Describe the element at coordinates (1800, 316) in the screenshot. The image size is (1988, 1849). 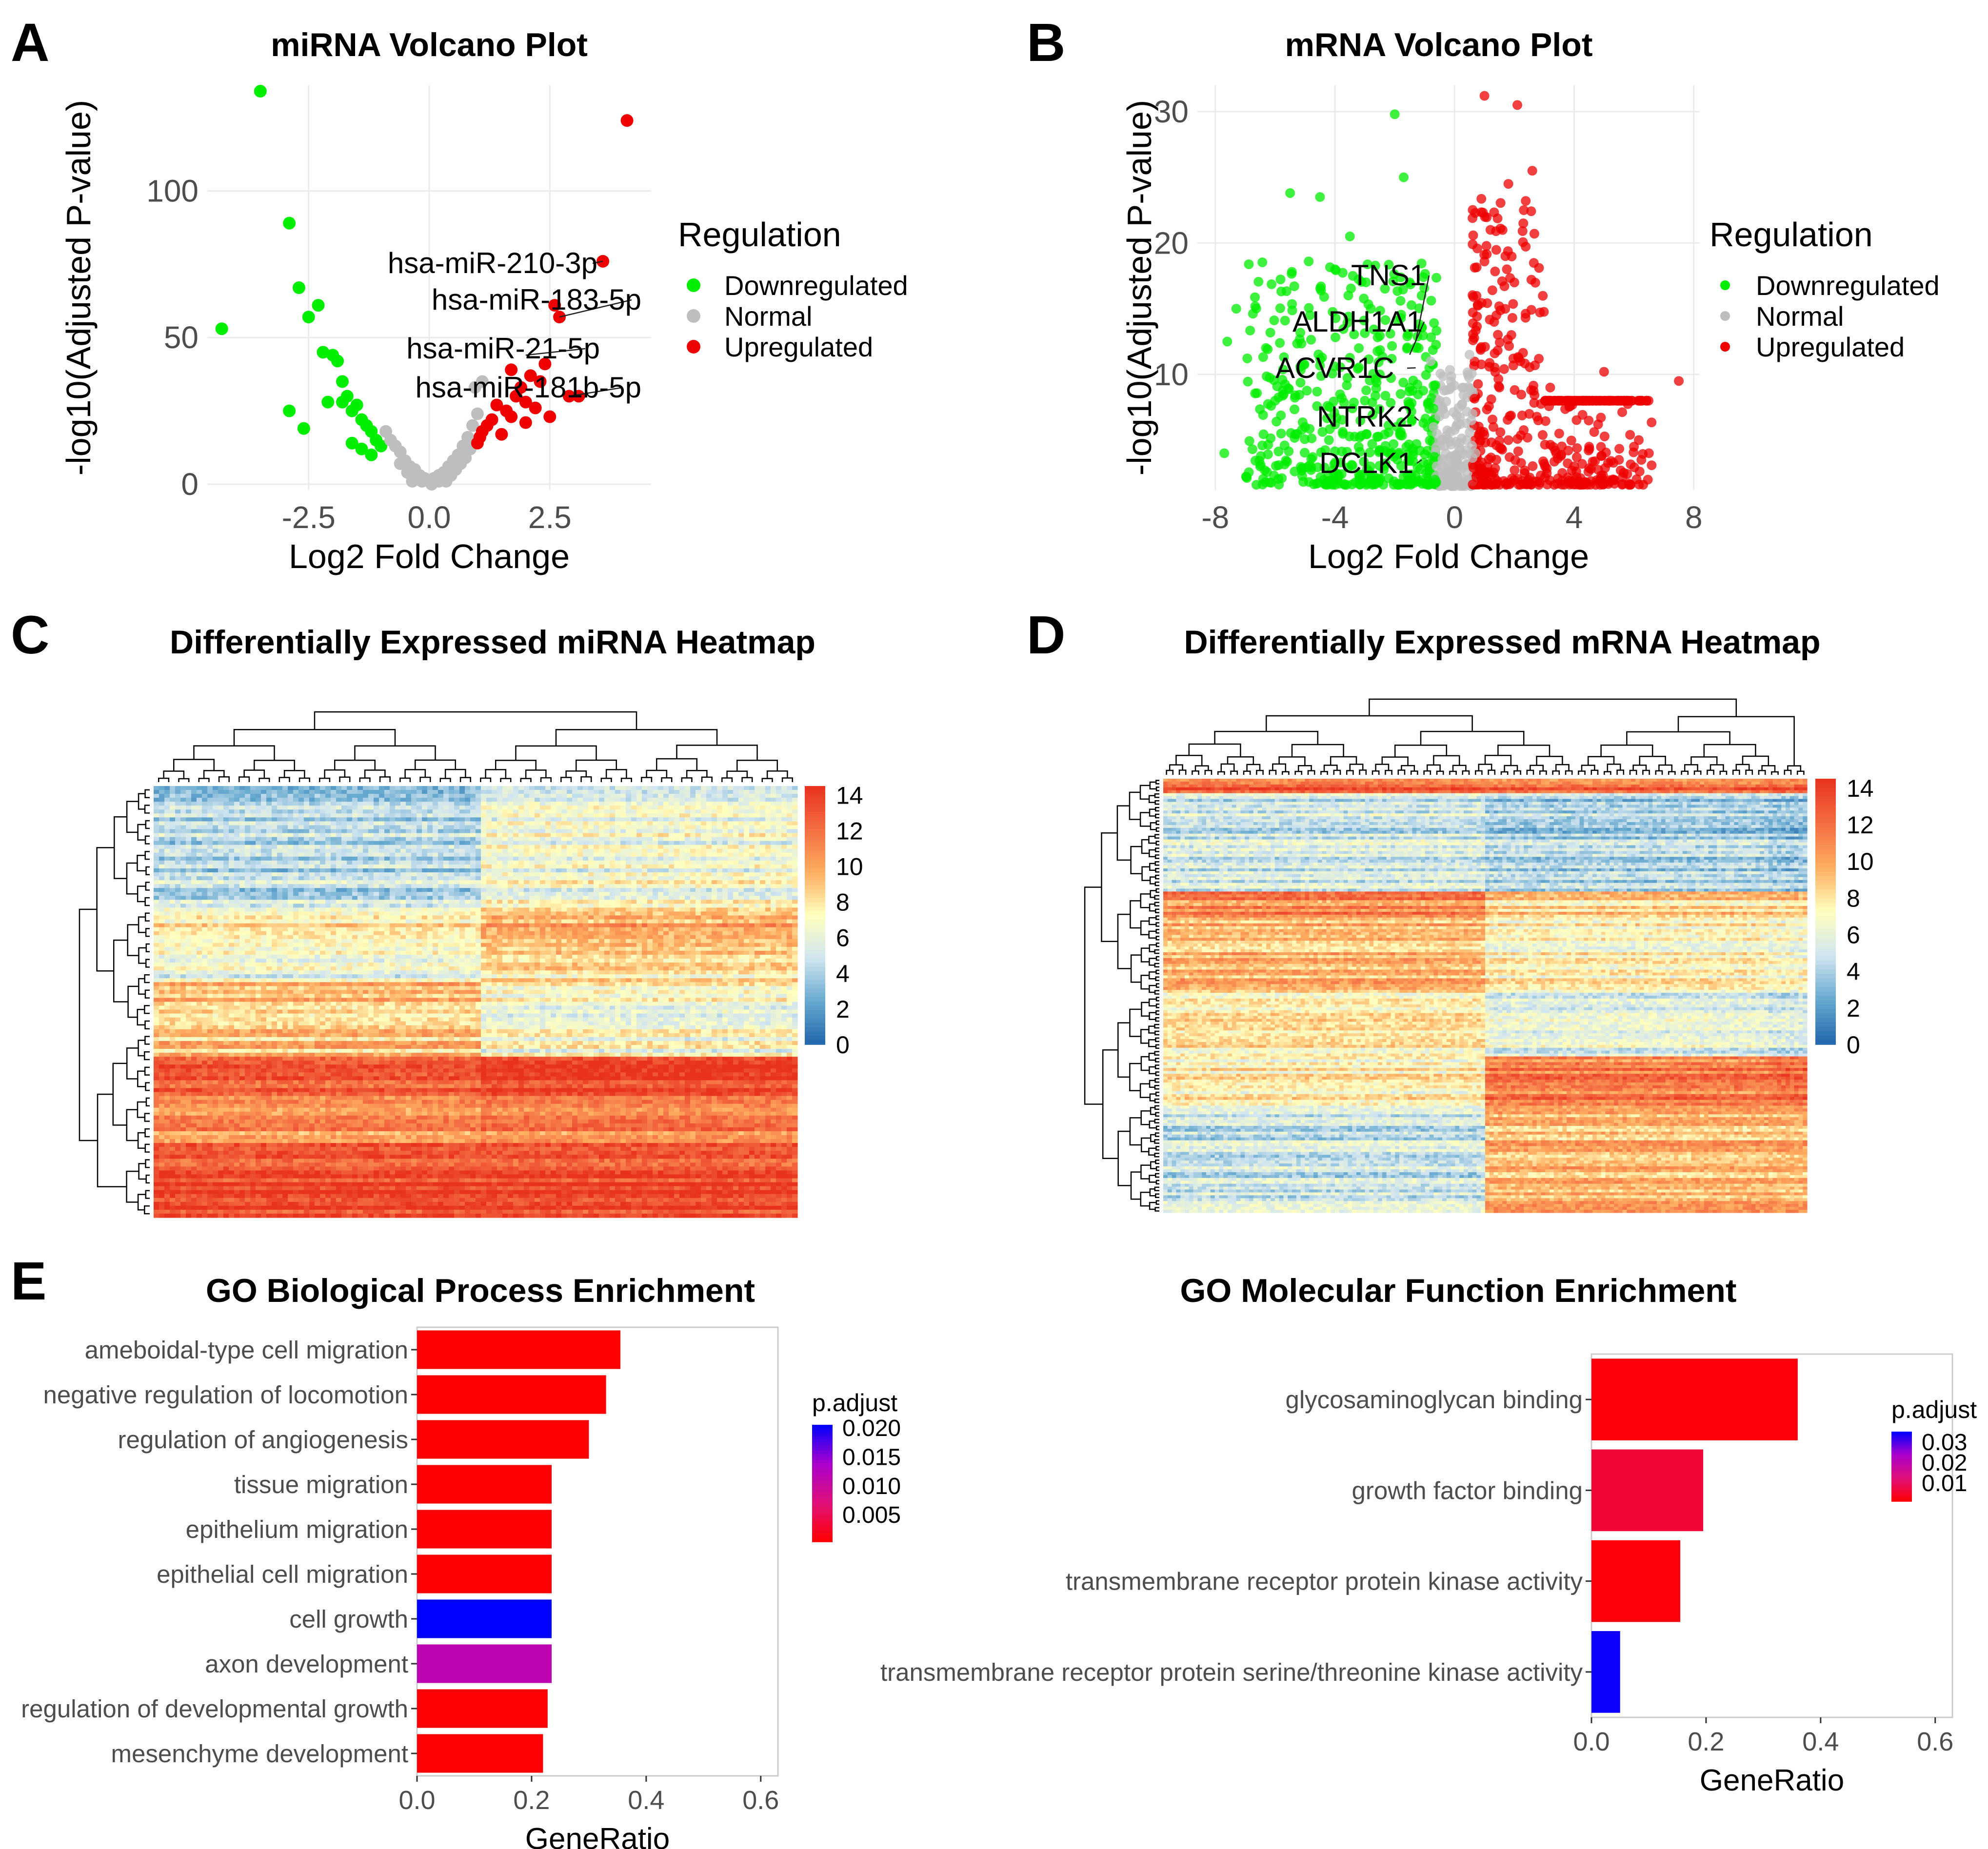
I see `legend-entry: Normal` at that location.